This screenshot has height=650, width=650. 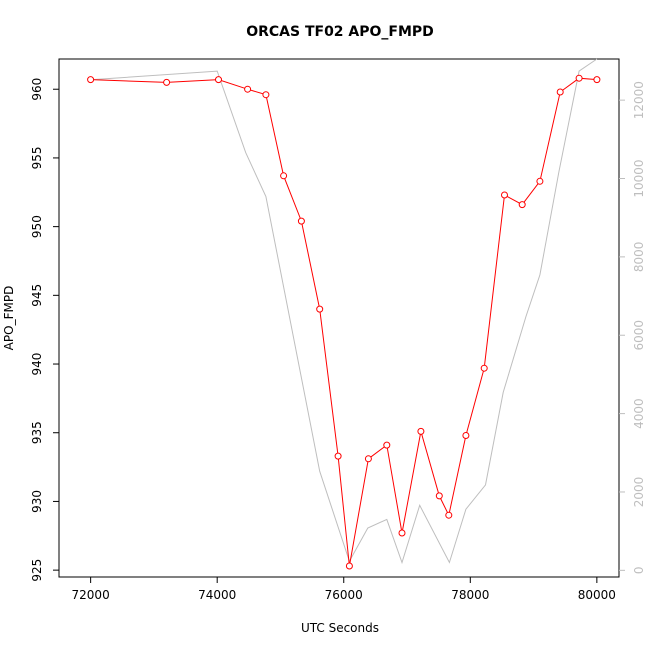 What do you see at coordinates (217, 595) in the screenshot?
I see `x-tick-label: 74000` at bounding box center [217, 595].